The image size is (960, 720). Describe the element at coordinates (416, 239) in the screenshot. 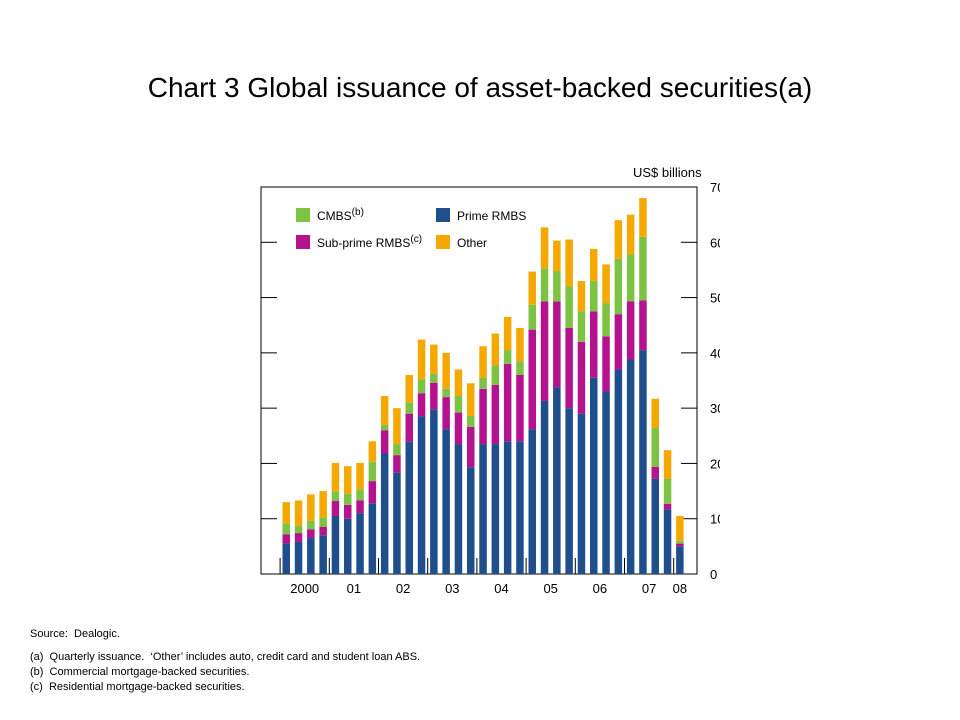

I see `legend-label-sup: (c)` at that location.